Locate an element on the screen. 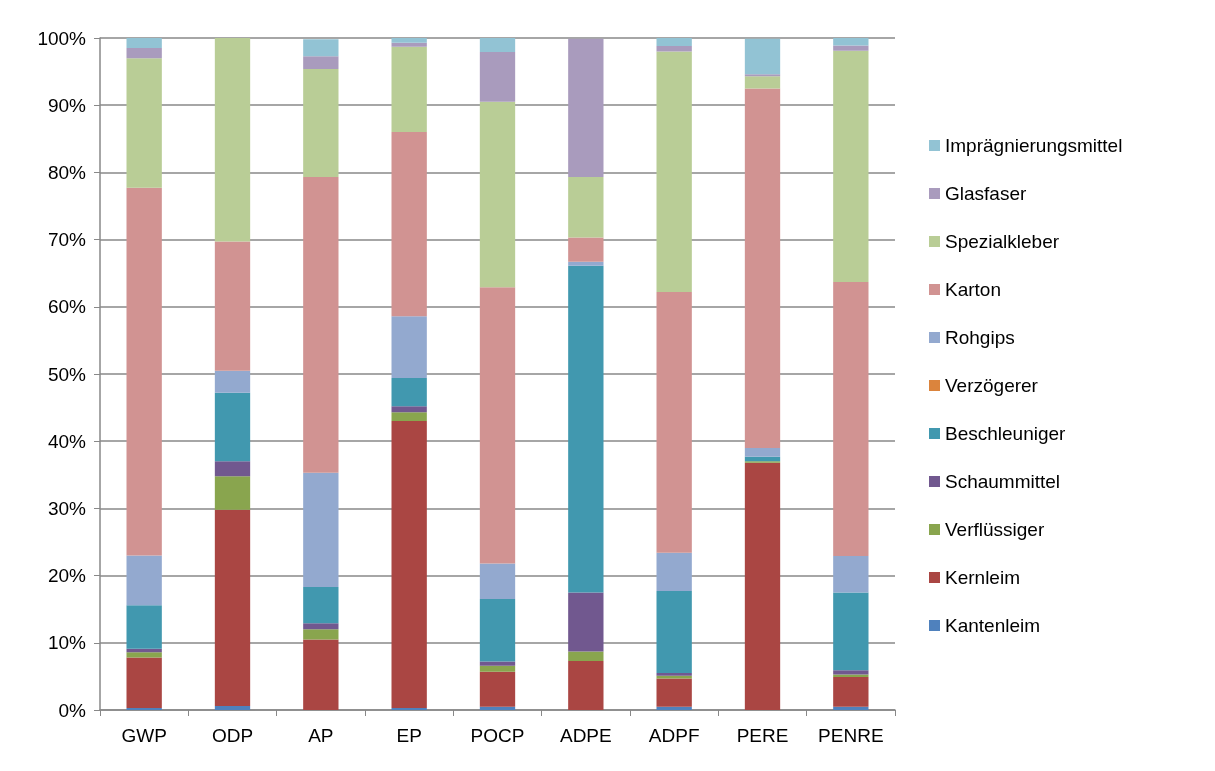 Image resolution: width=1215 pixels, height=771 pixels. y-tick-label: 90% is located at coordinates (67, 105).